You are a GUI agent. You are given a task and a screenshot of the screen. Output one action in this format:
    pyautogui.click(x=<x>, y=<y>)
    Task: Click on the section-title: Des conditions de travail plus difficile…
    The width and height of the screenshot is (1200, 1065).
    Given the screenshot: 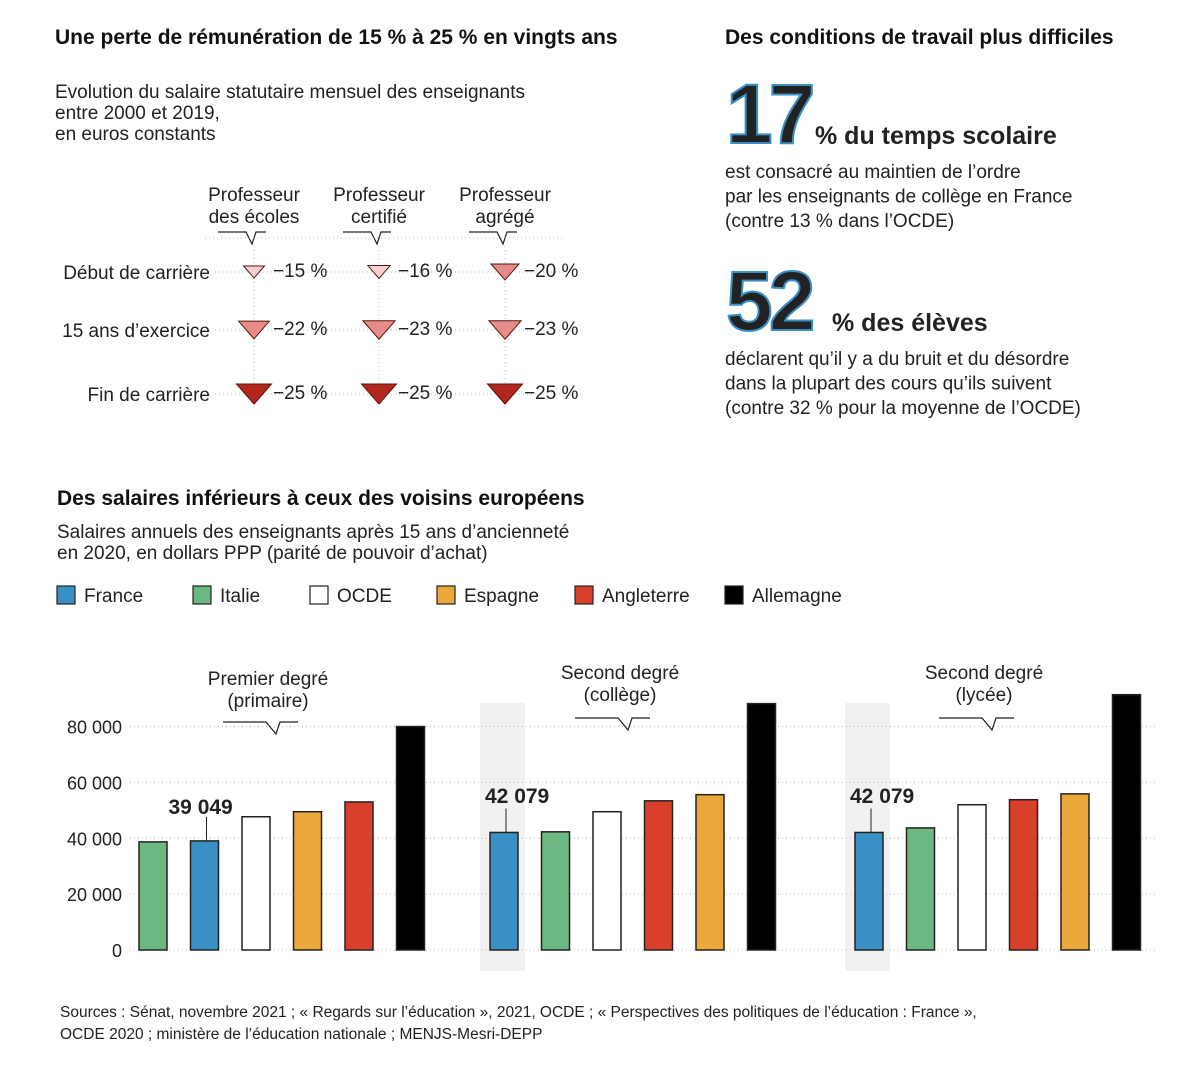 What is the action you would take?
    pyautogui.click(x=919, y=37)
    